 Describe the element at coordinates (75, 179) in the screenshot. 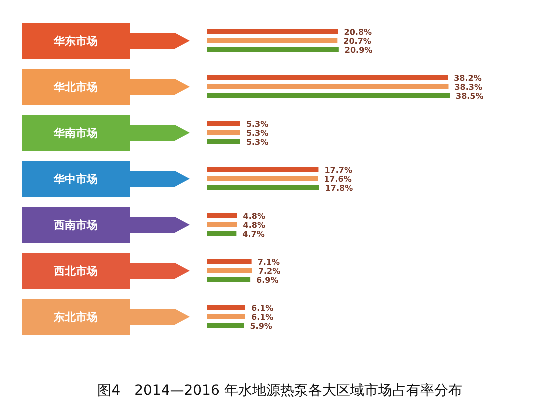

I see `y-tick-label: 华中市场` at that location.